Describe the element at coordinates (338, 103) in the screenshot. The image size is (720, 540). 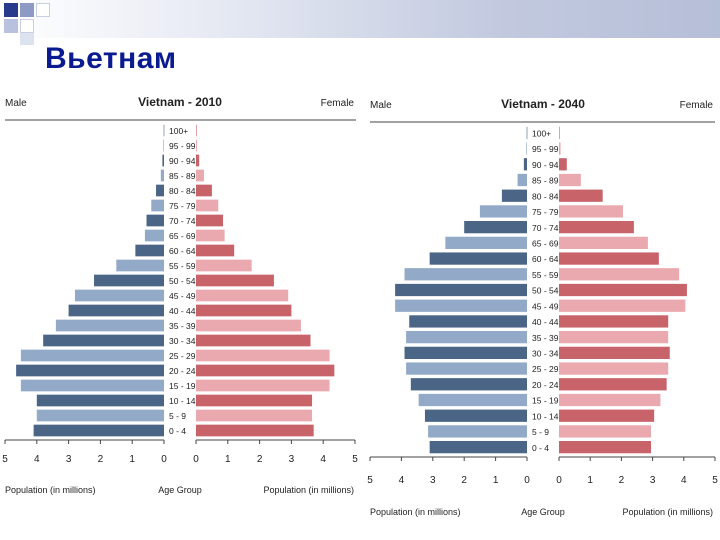
I see `right-series-label: Female` at that location.